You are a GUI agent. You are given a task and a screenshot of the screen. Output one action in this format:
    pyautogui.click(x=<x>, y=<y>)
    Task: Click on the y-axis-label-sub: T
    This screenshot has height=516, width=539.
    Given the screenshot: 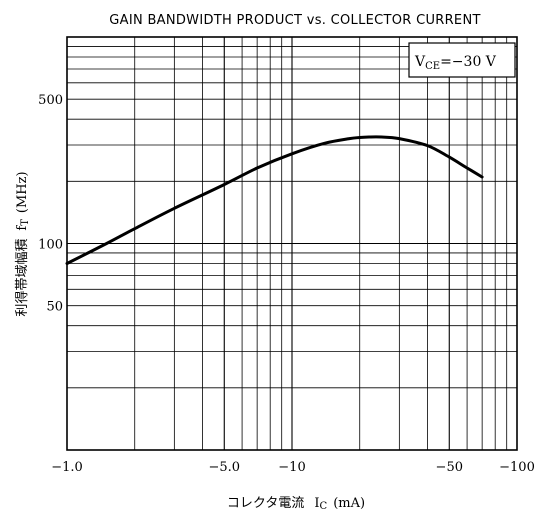 What is the action you would take?
    pyautogui.click(x=25, y=222)
    